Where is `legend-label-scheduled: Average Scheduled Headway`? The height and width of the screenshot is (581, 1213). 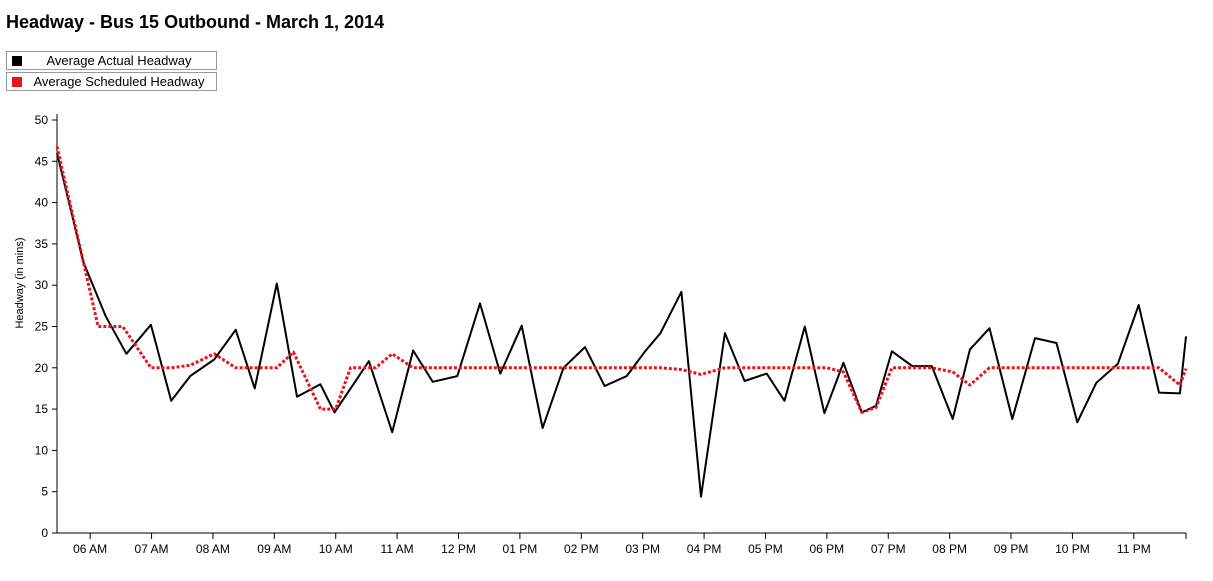
legend-label-scheduled: Average Scheduled Headway is located at coordinates (119, 81).